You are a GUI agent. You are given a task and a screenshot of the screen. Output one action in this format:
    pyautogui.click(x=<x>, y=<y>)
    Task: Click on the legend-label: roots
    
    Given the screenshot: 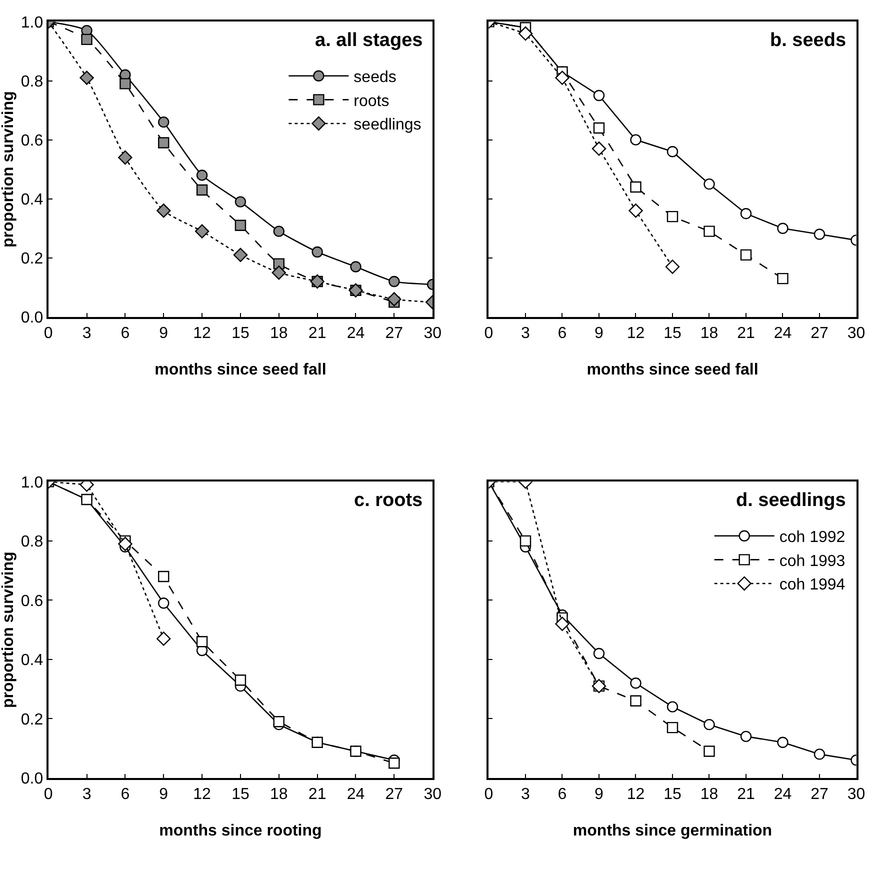 What is the action you would take?
    pyautogui.click(x=372, y=101)
    